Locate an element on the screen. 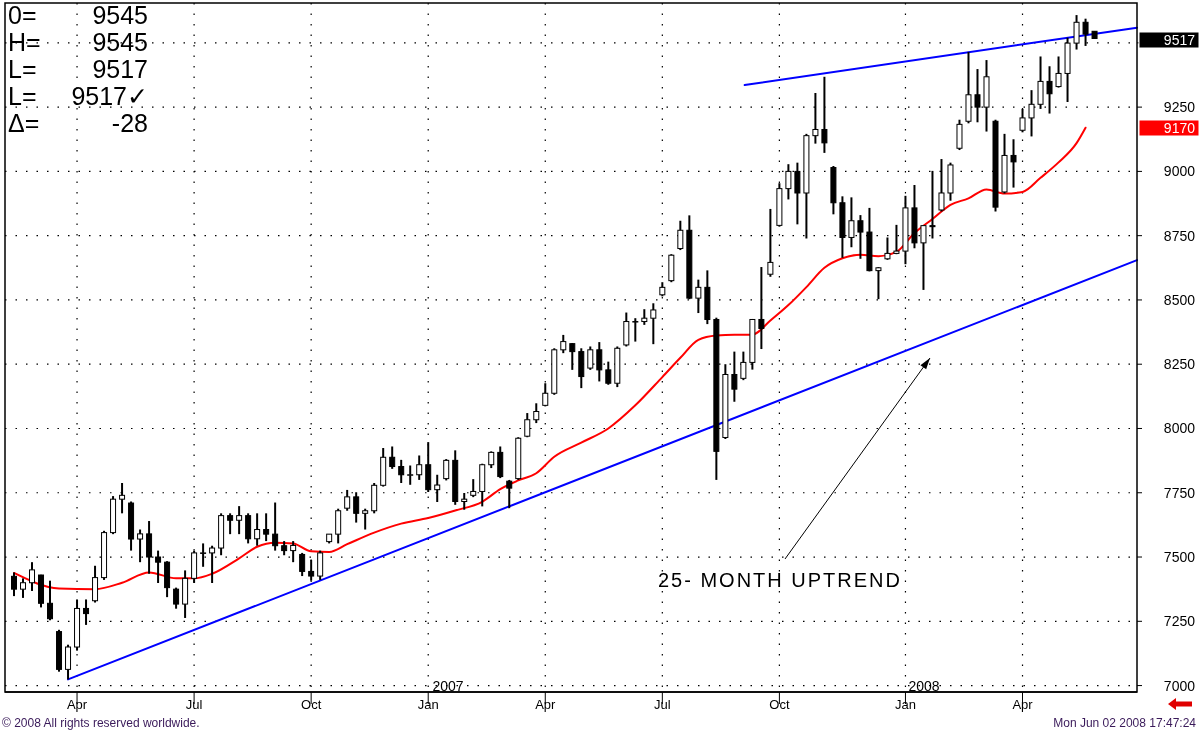  annotation: 25- MONTH UPTREND is located at coordinates (780, 580).